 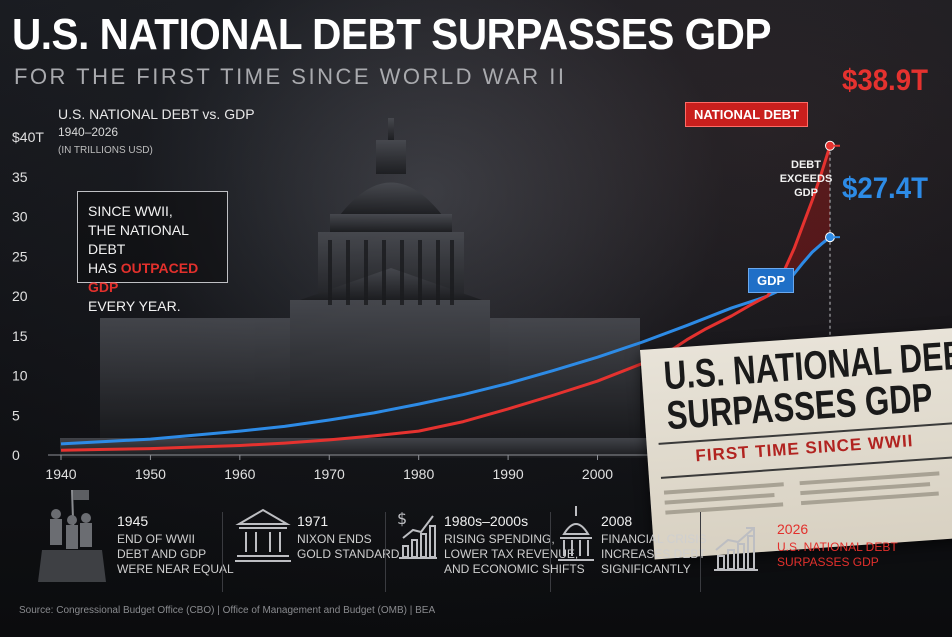 What do you see at coordinates (28, 137) in the screenshot?
I see `y-tick-label: $40T` at bounding box center [28, 137].